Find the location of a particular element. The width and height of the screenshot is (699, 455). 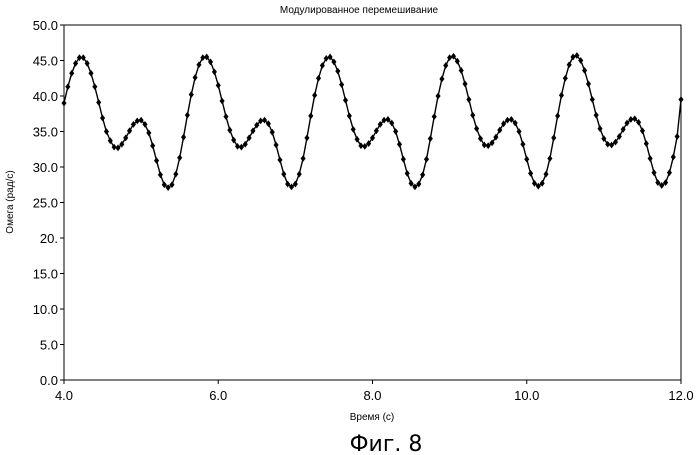

y-tick-label: 0.0 is located at coordinates (49, 380).